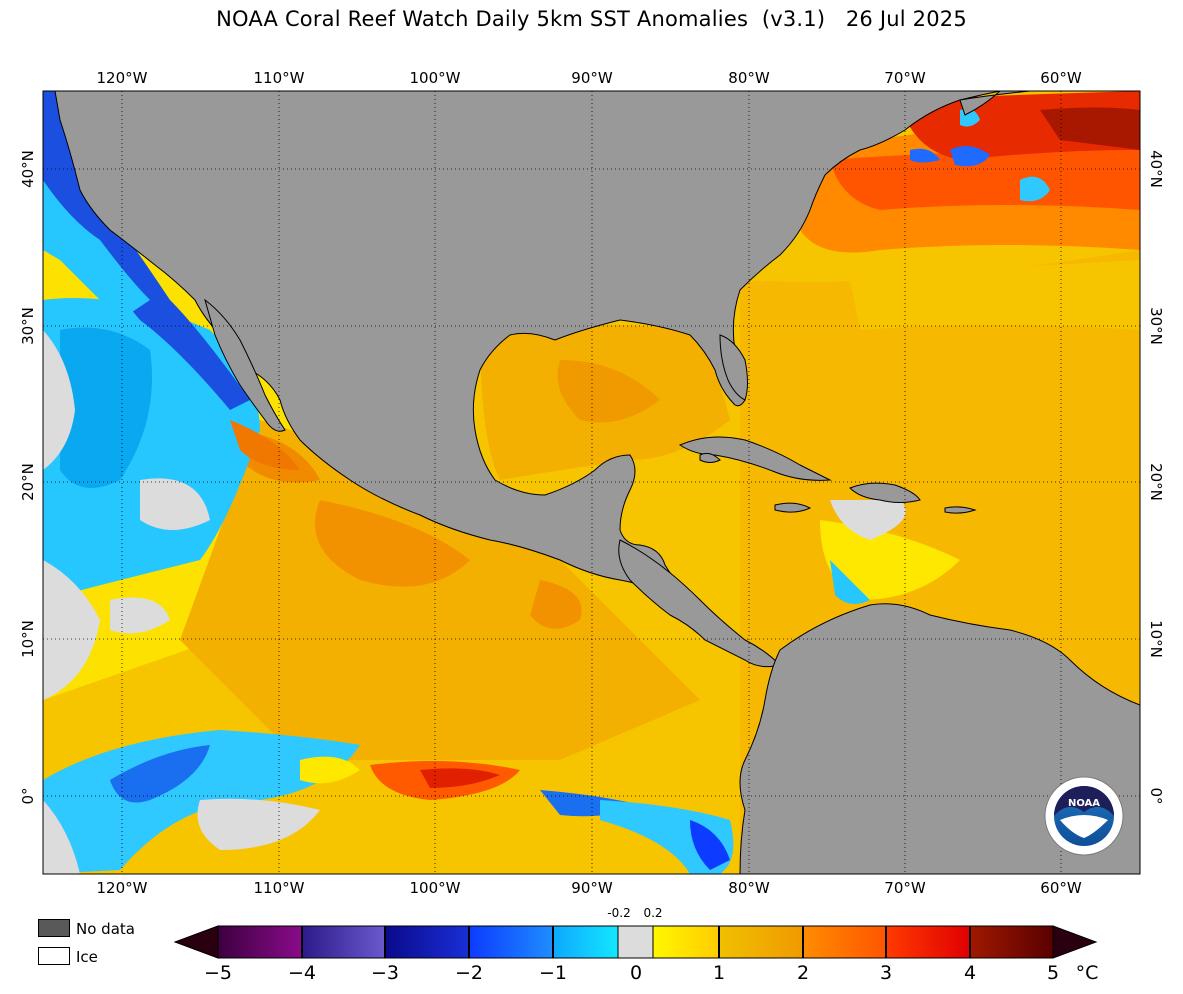 This screenshot has height=994, width=1183. I want to click on ice-swatch, so click(54, 956).